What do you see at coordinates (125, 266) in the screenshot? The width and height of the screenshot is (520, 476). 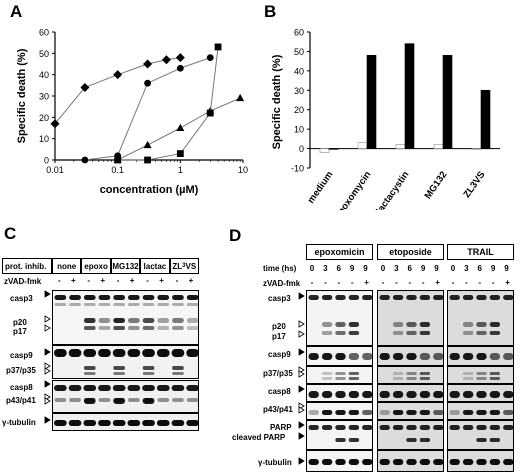 I see `panel-c-group-2: MG132` at bounding box center [125, 266].